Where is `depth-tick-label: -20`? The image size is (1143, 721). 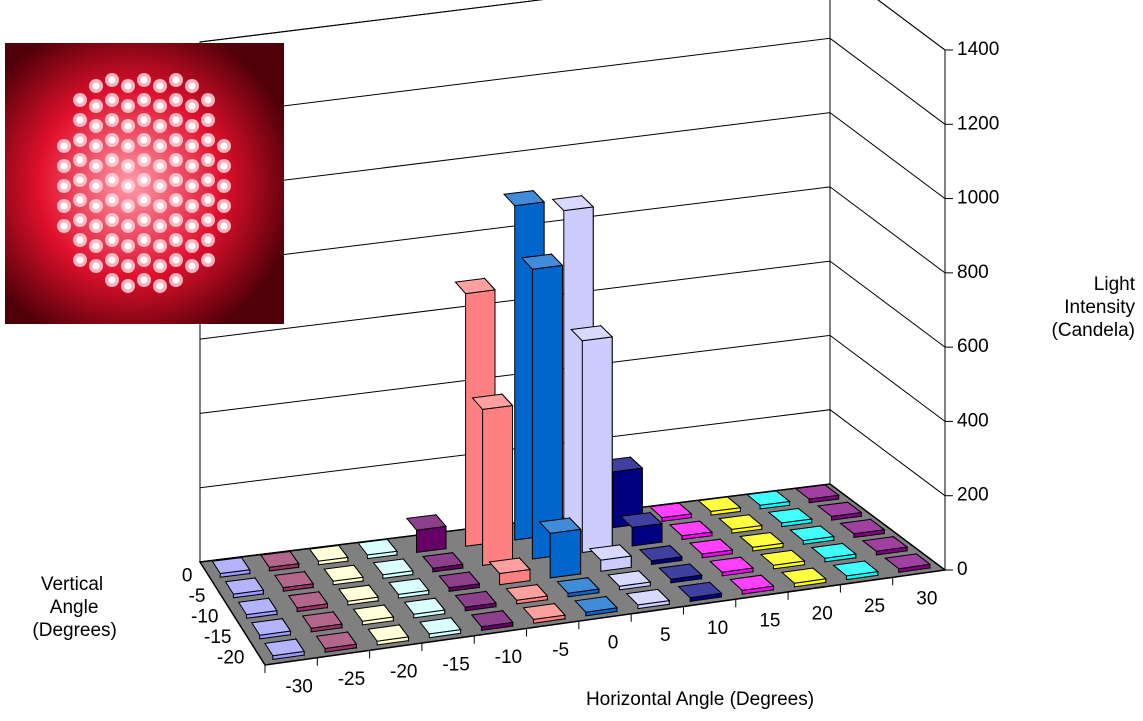
depth-tick-label: -20 is located at coordinates (230, 658).